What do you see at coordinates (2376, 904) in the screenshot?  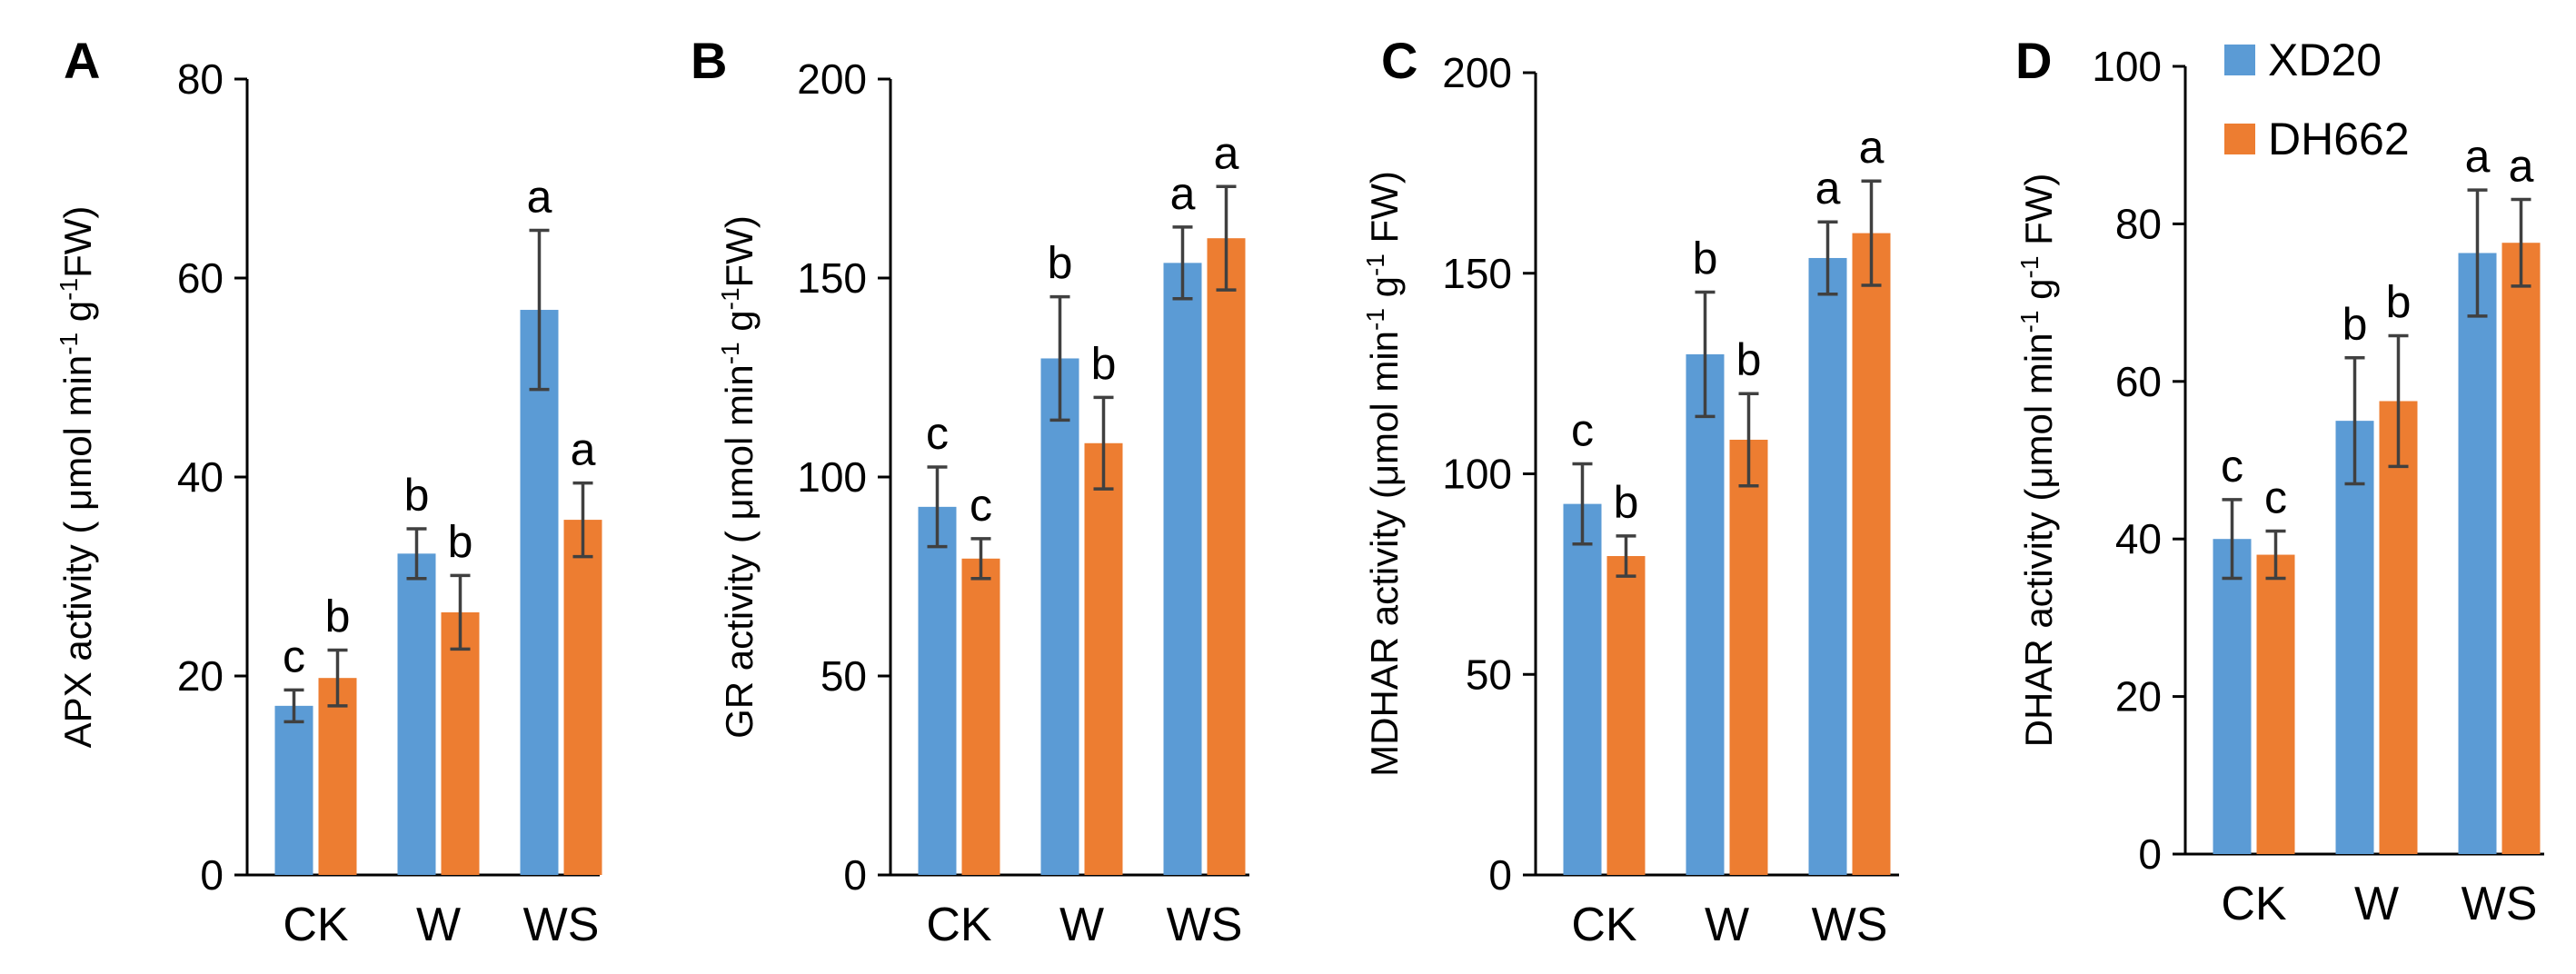 I see `x-tick-label-d-w: W` at bounding box center [2376, 904].